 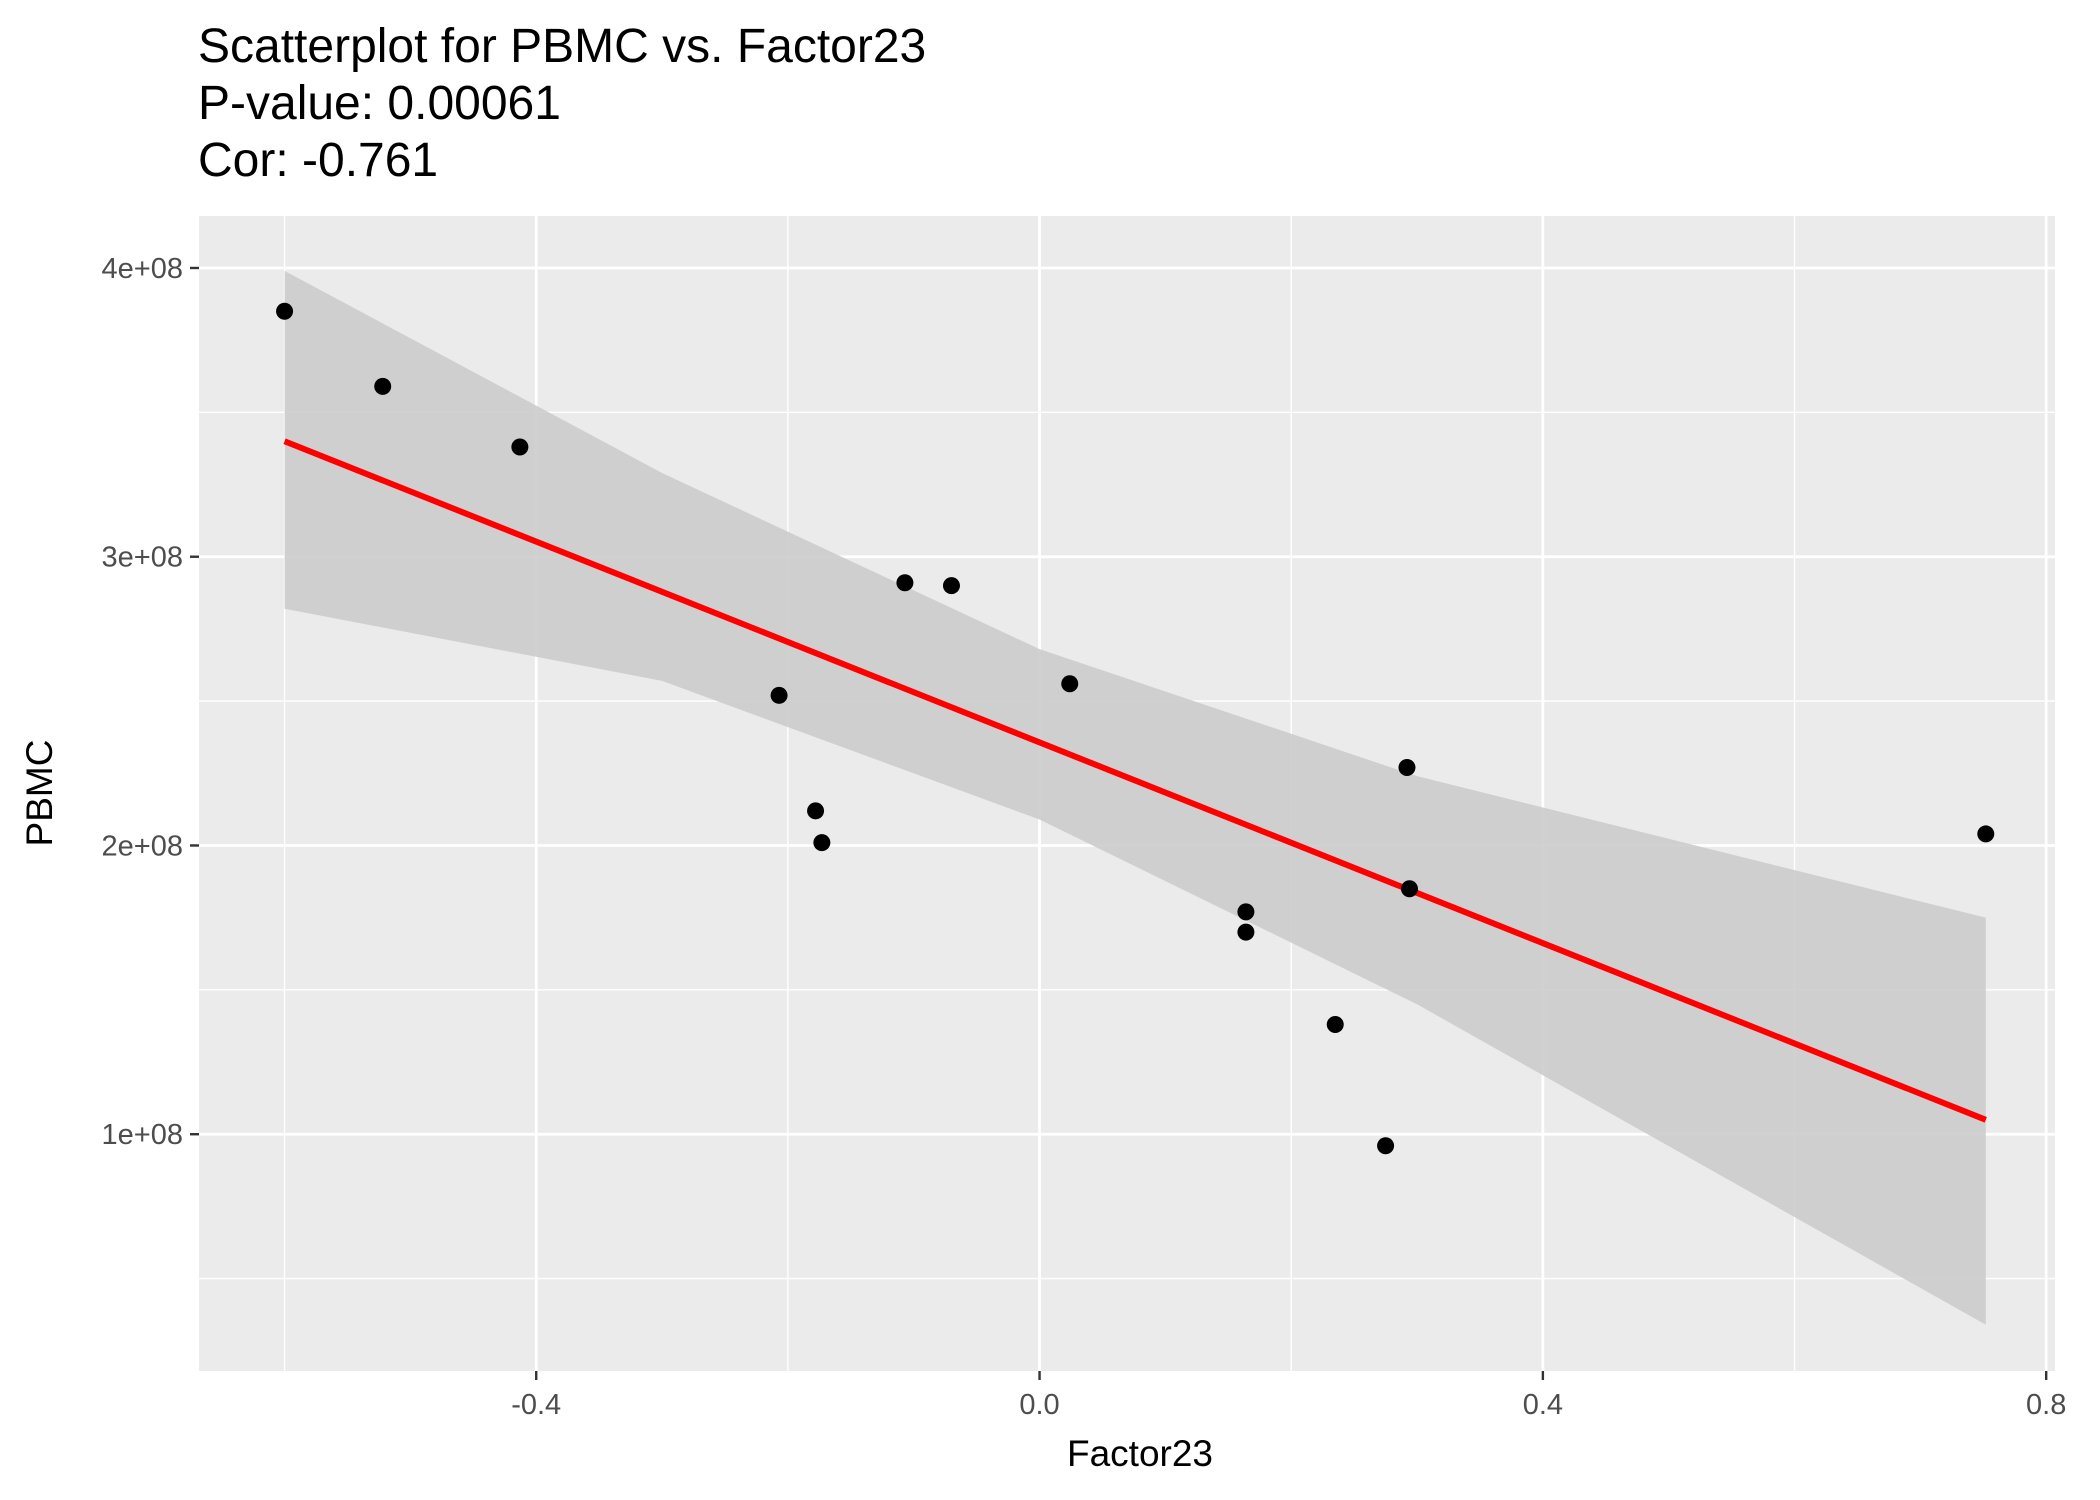 What do you see at coordinates (142, 558) in the screenshot?
I see `y-tick-label: 3e+08` at bounding box center [142, 558].